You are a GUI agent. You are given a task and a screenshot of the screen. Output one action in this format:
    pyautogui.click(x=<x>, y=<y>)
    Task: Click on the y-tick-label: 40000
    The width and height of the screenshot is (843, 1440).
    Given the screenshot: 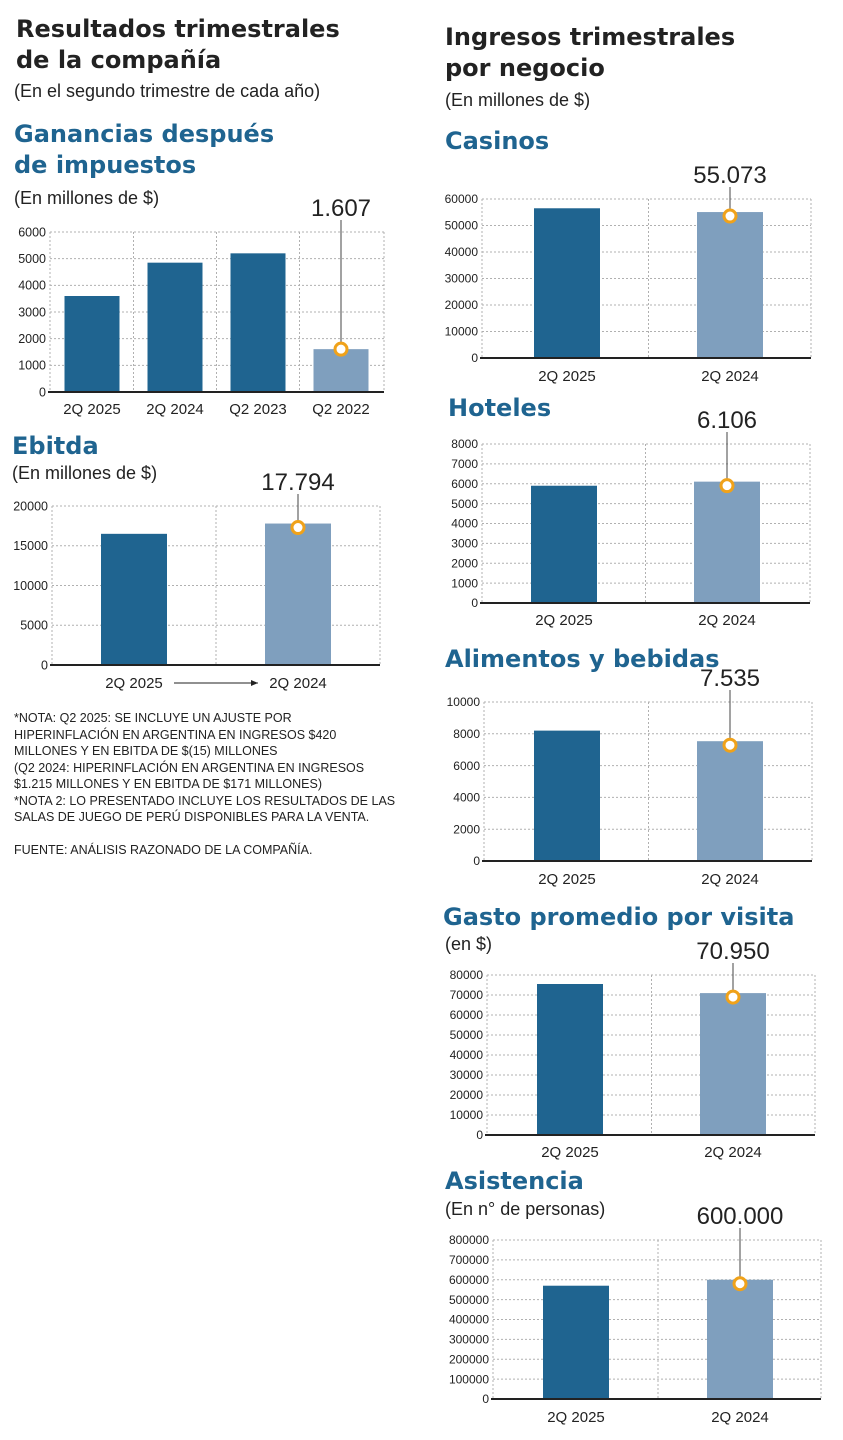 What is the action you would take?
    pyautogui.click(x=467, y=1055)
    